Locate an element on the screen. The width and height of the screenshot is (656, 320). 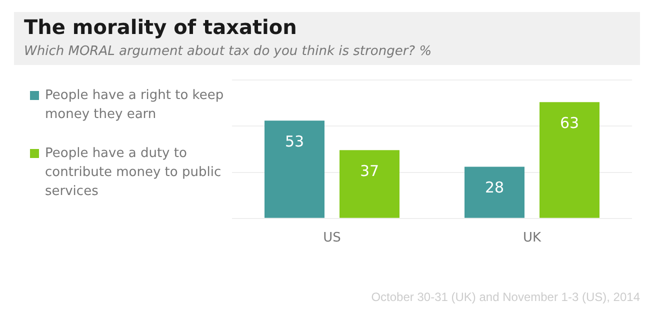
x-tick-label: UK is located at coordinates (532, 238).